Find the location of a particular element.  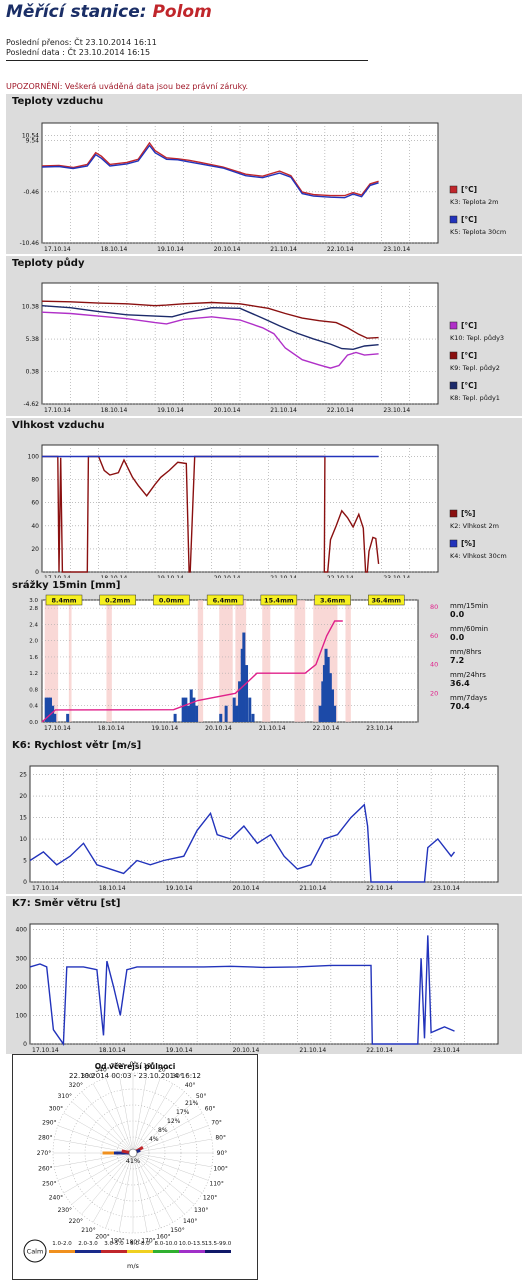

direction-label: 140° is located at coordinates (190, 1221).